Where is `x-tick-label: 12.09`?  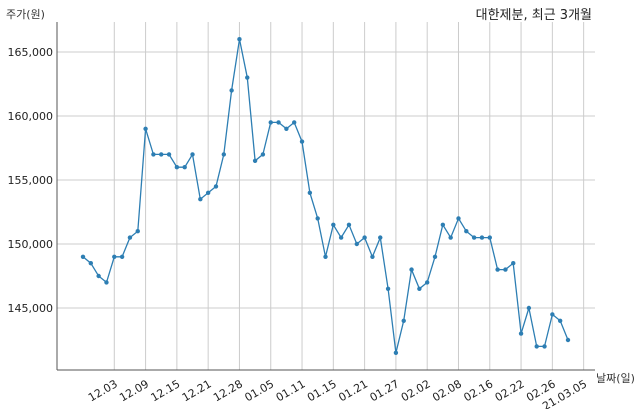
x-tick-label: 12.09 is located at coordinates (134, 390).